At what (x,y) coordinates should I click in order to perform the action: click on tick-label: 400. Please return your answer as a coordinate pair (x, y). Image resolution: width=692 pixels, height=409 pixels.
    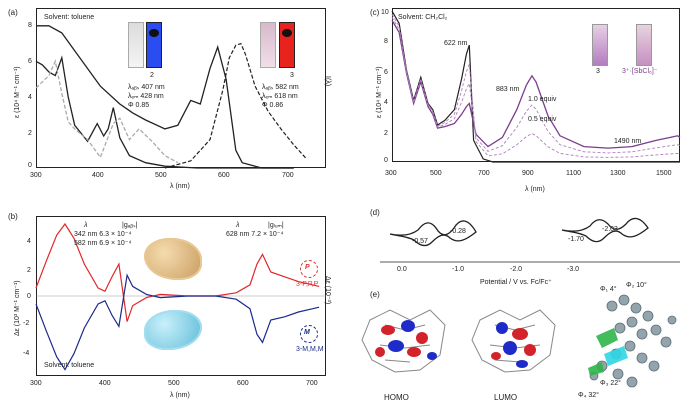
    Looking at the image, I should click on (98, 175).